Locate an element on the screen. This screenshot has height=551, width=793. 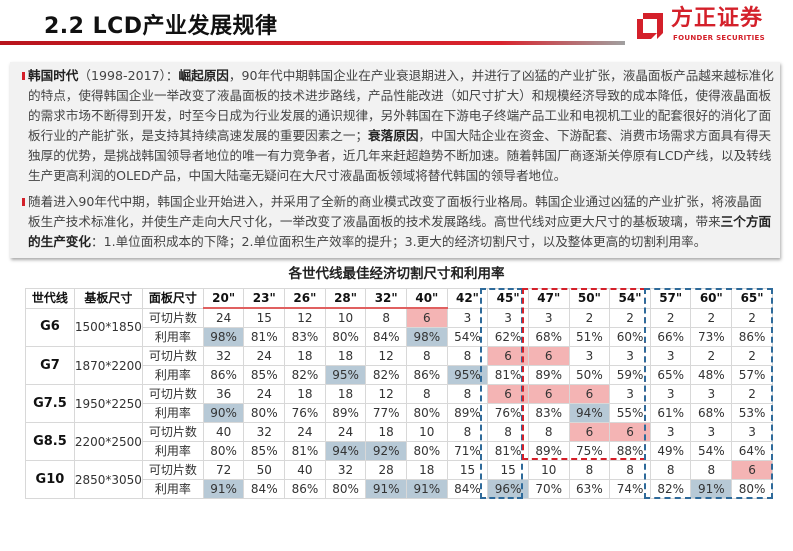
util-cell: 95% is located at coordinates (467, 375).